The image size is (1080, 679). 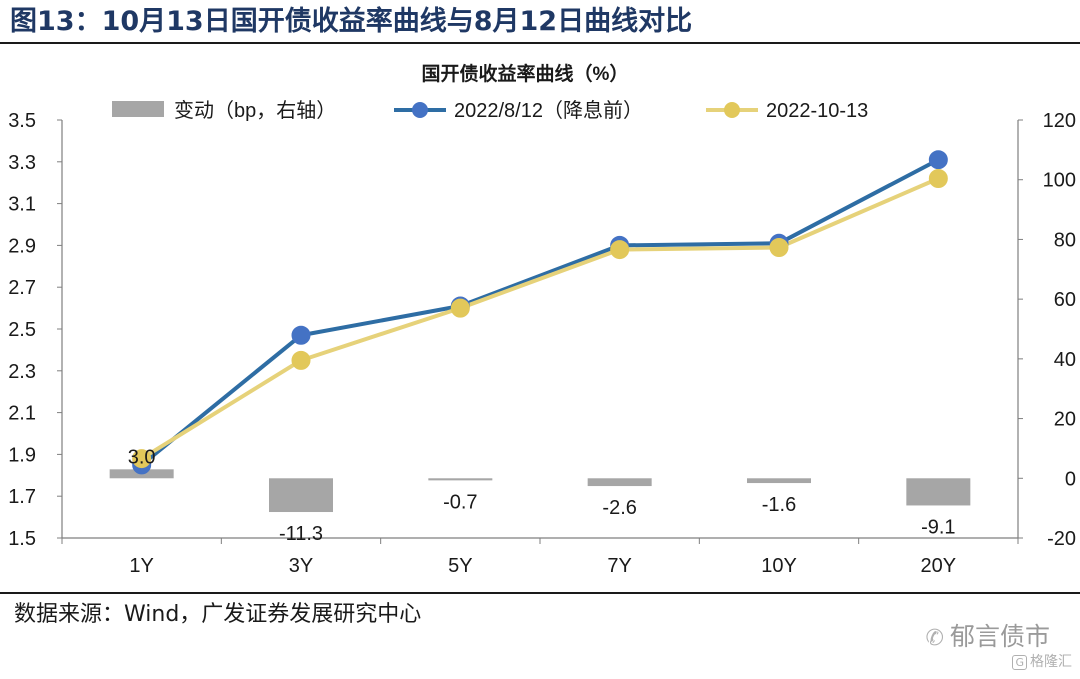 I want to click on x-tick-label: 20Y, so click(x=939, y=566).